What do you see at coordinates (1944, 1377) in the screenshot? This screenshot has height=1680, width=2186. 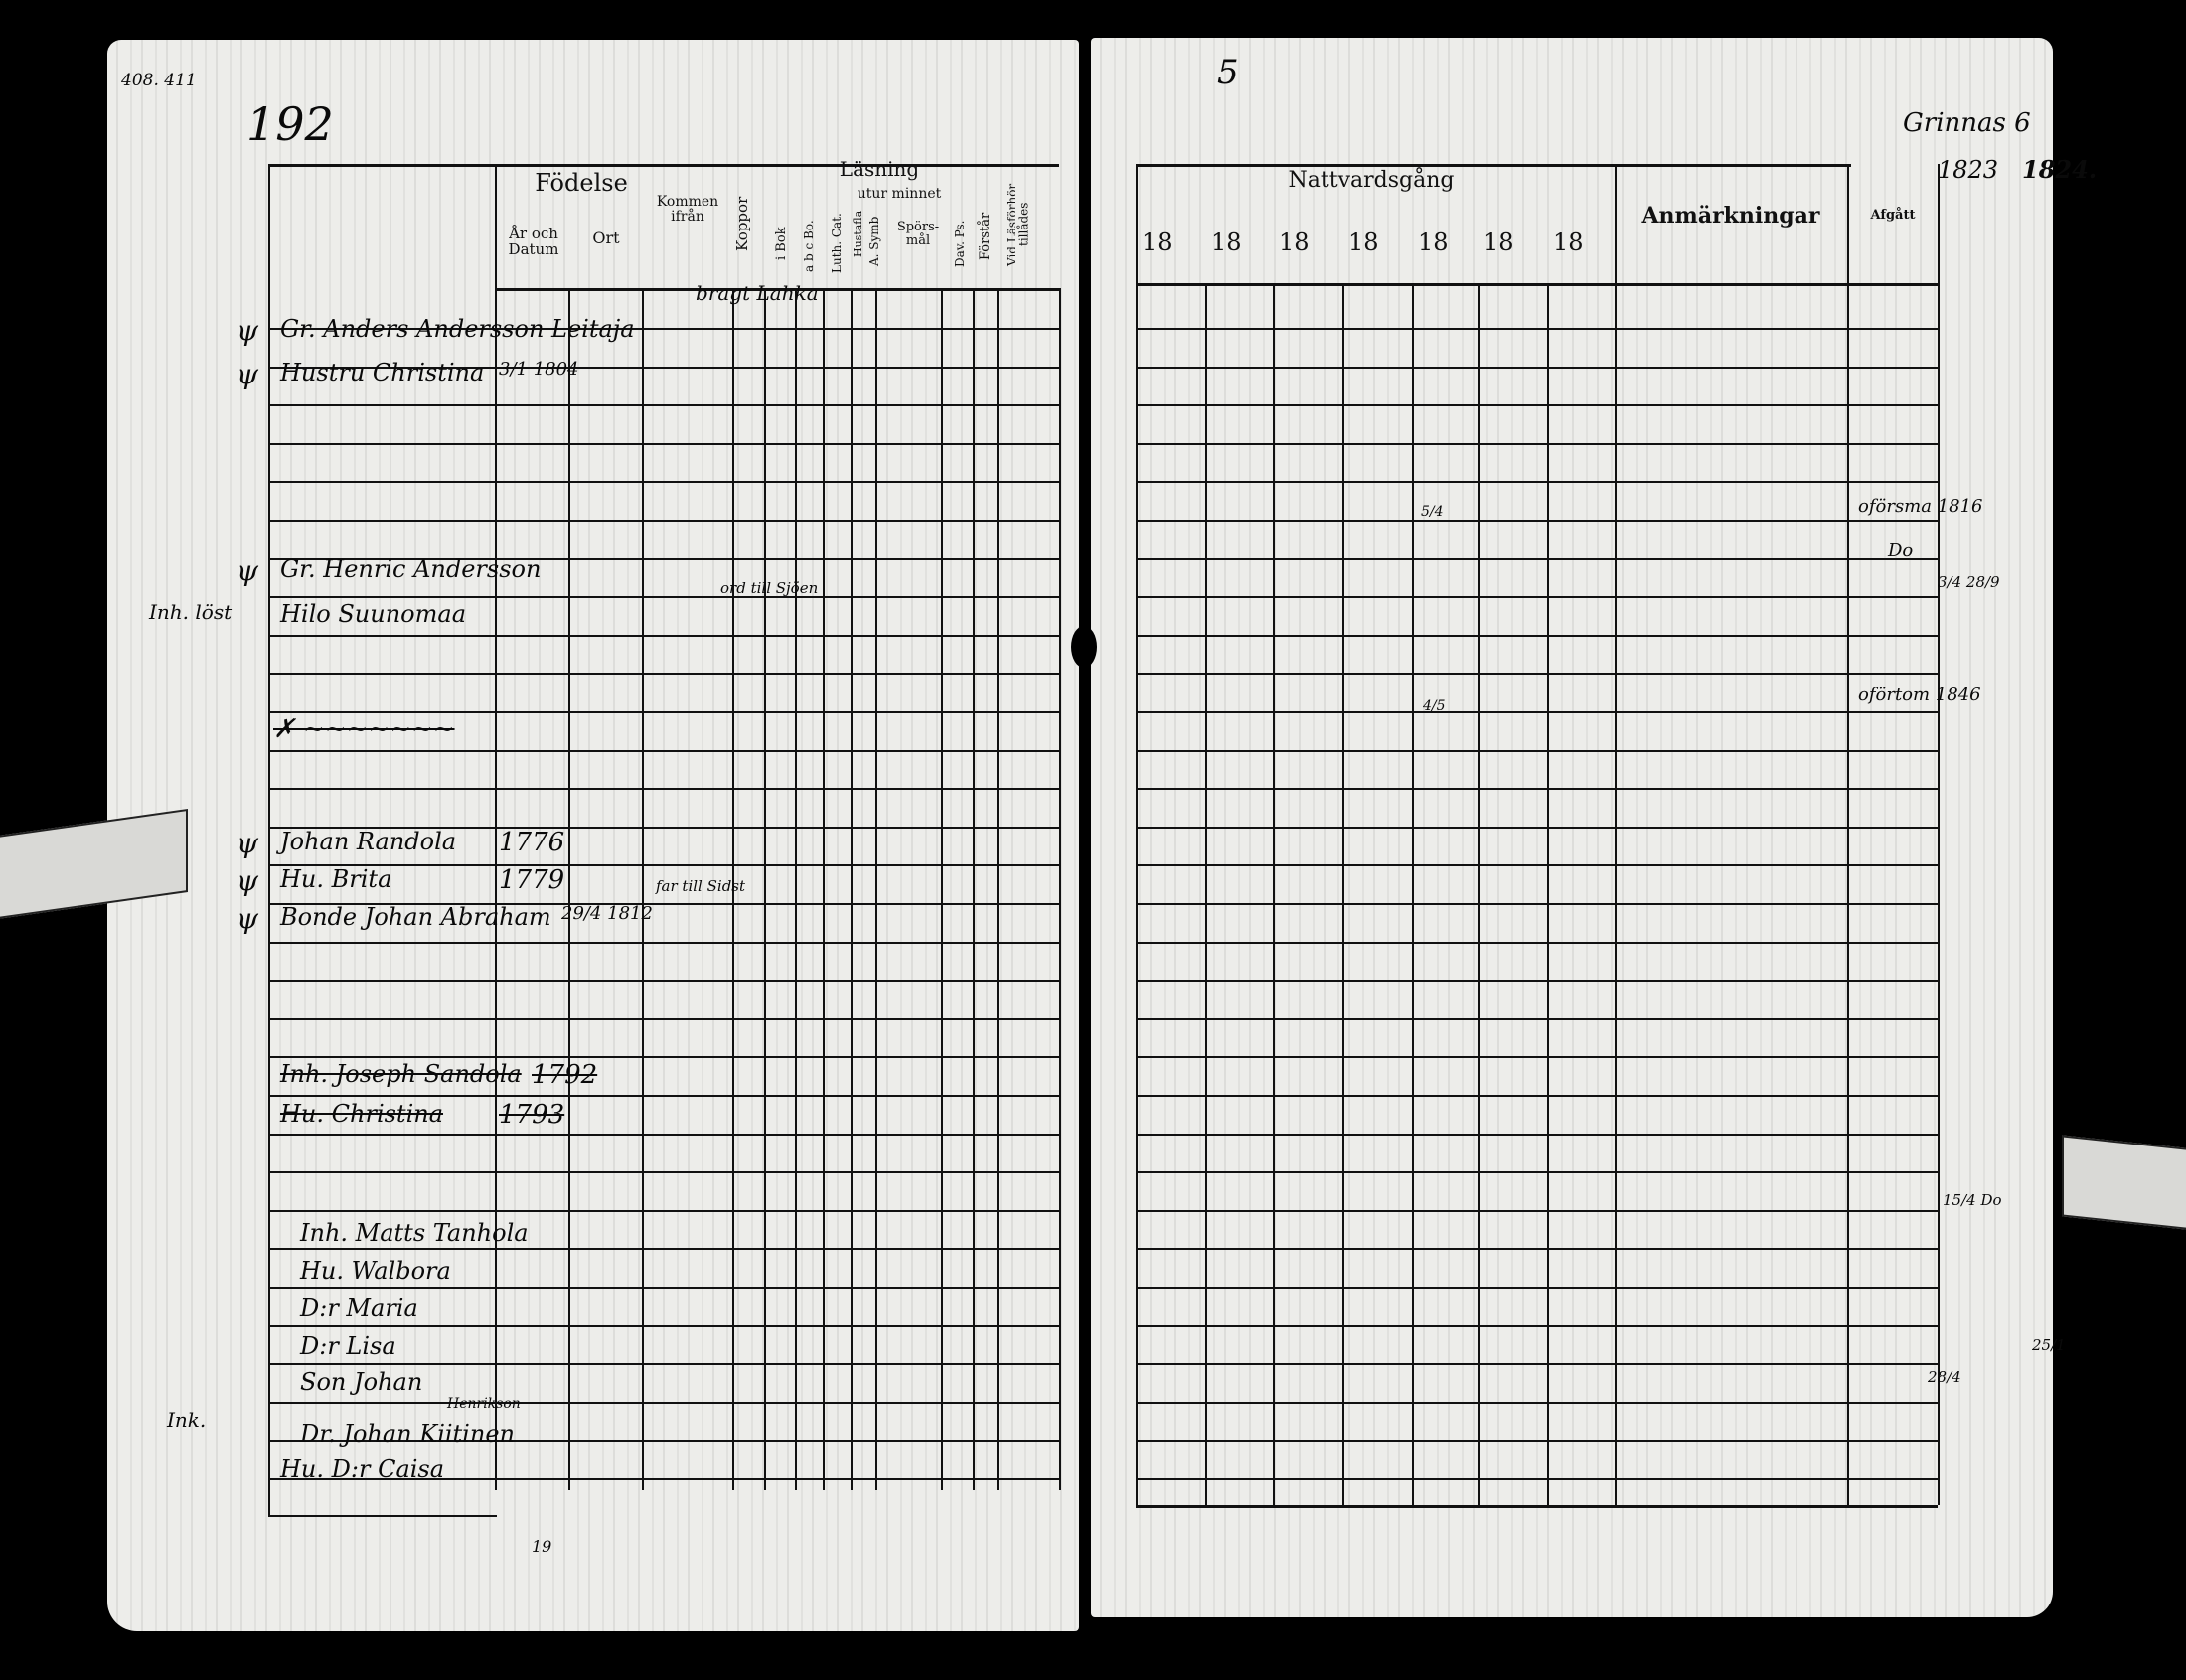 I see `afgatt-note: 28/4` at bounding box center [1944, 1377].